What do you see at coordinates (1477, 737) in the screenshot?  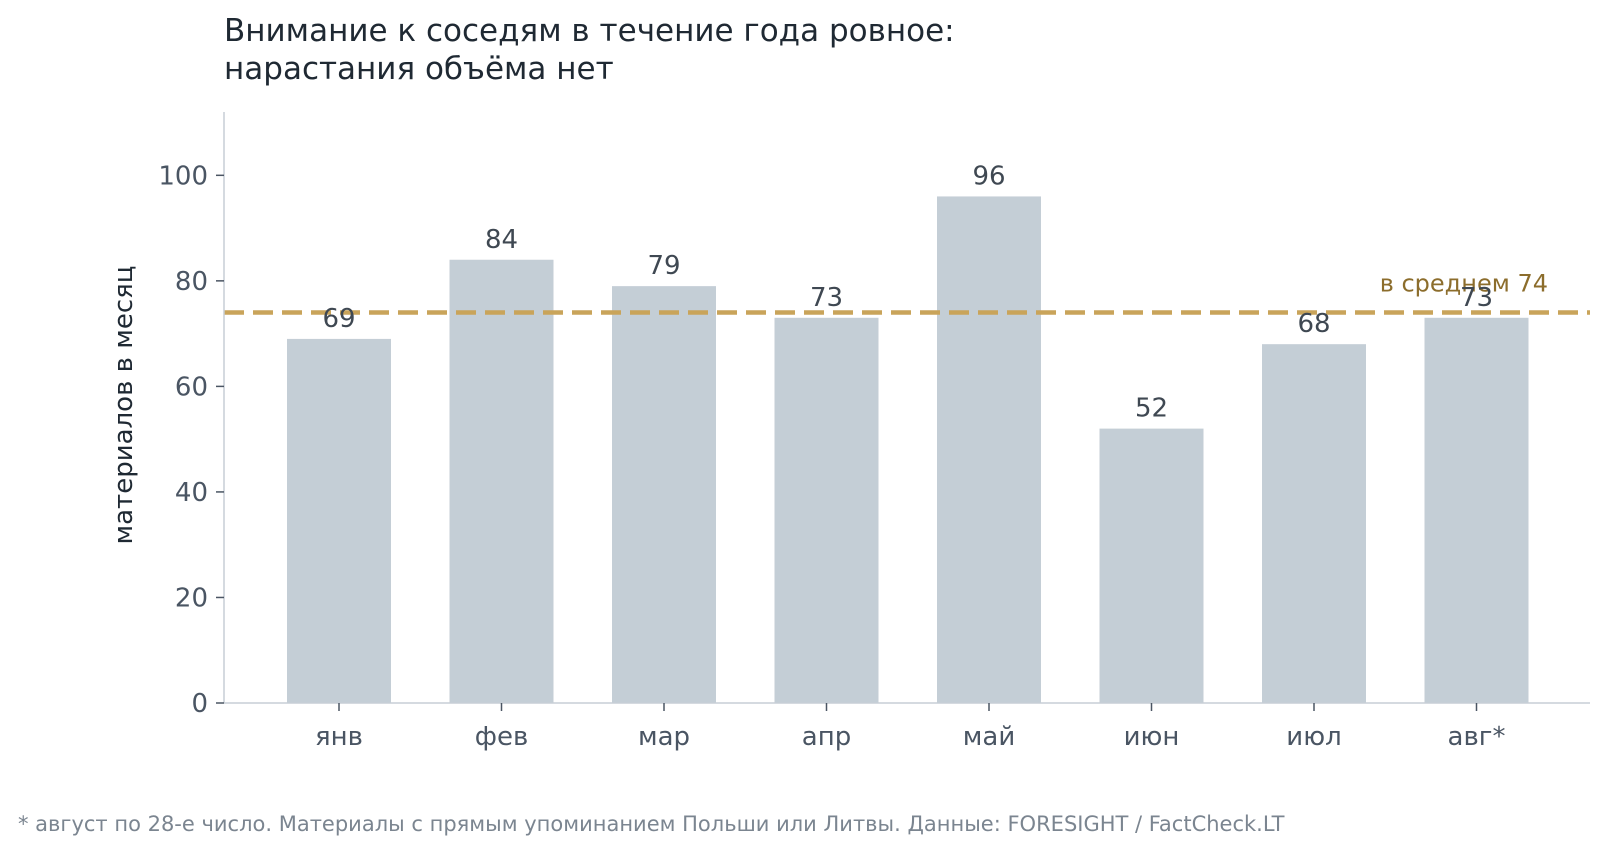 I see `x-tick-label: авг*` at bounding box center [1477, 737].